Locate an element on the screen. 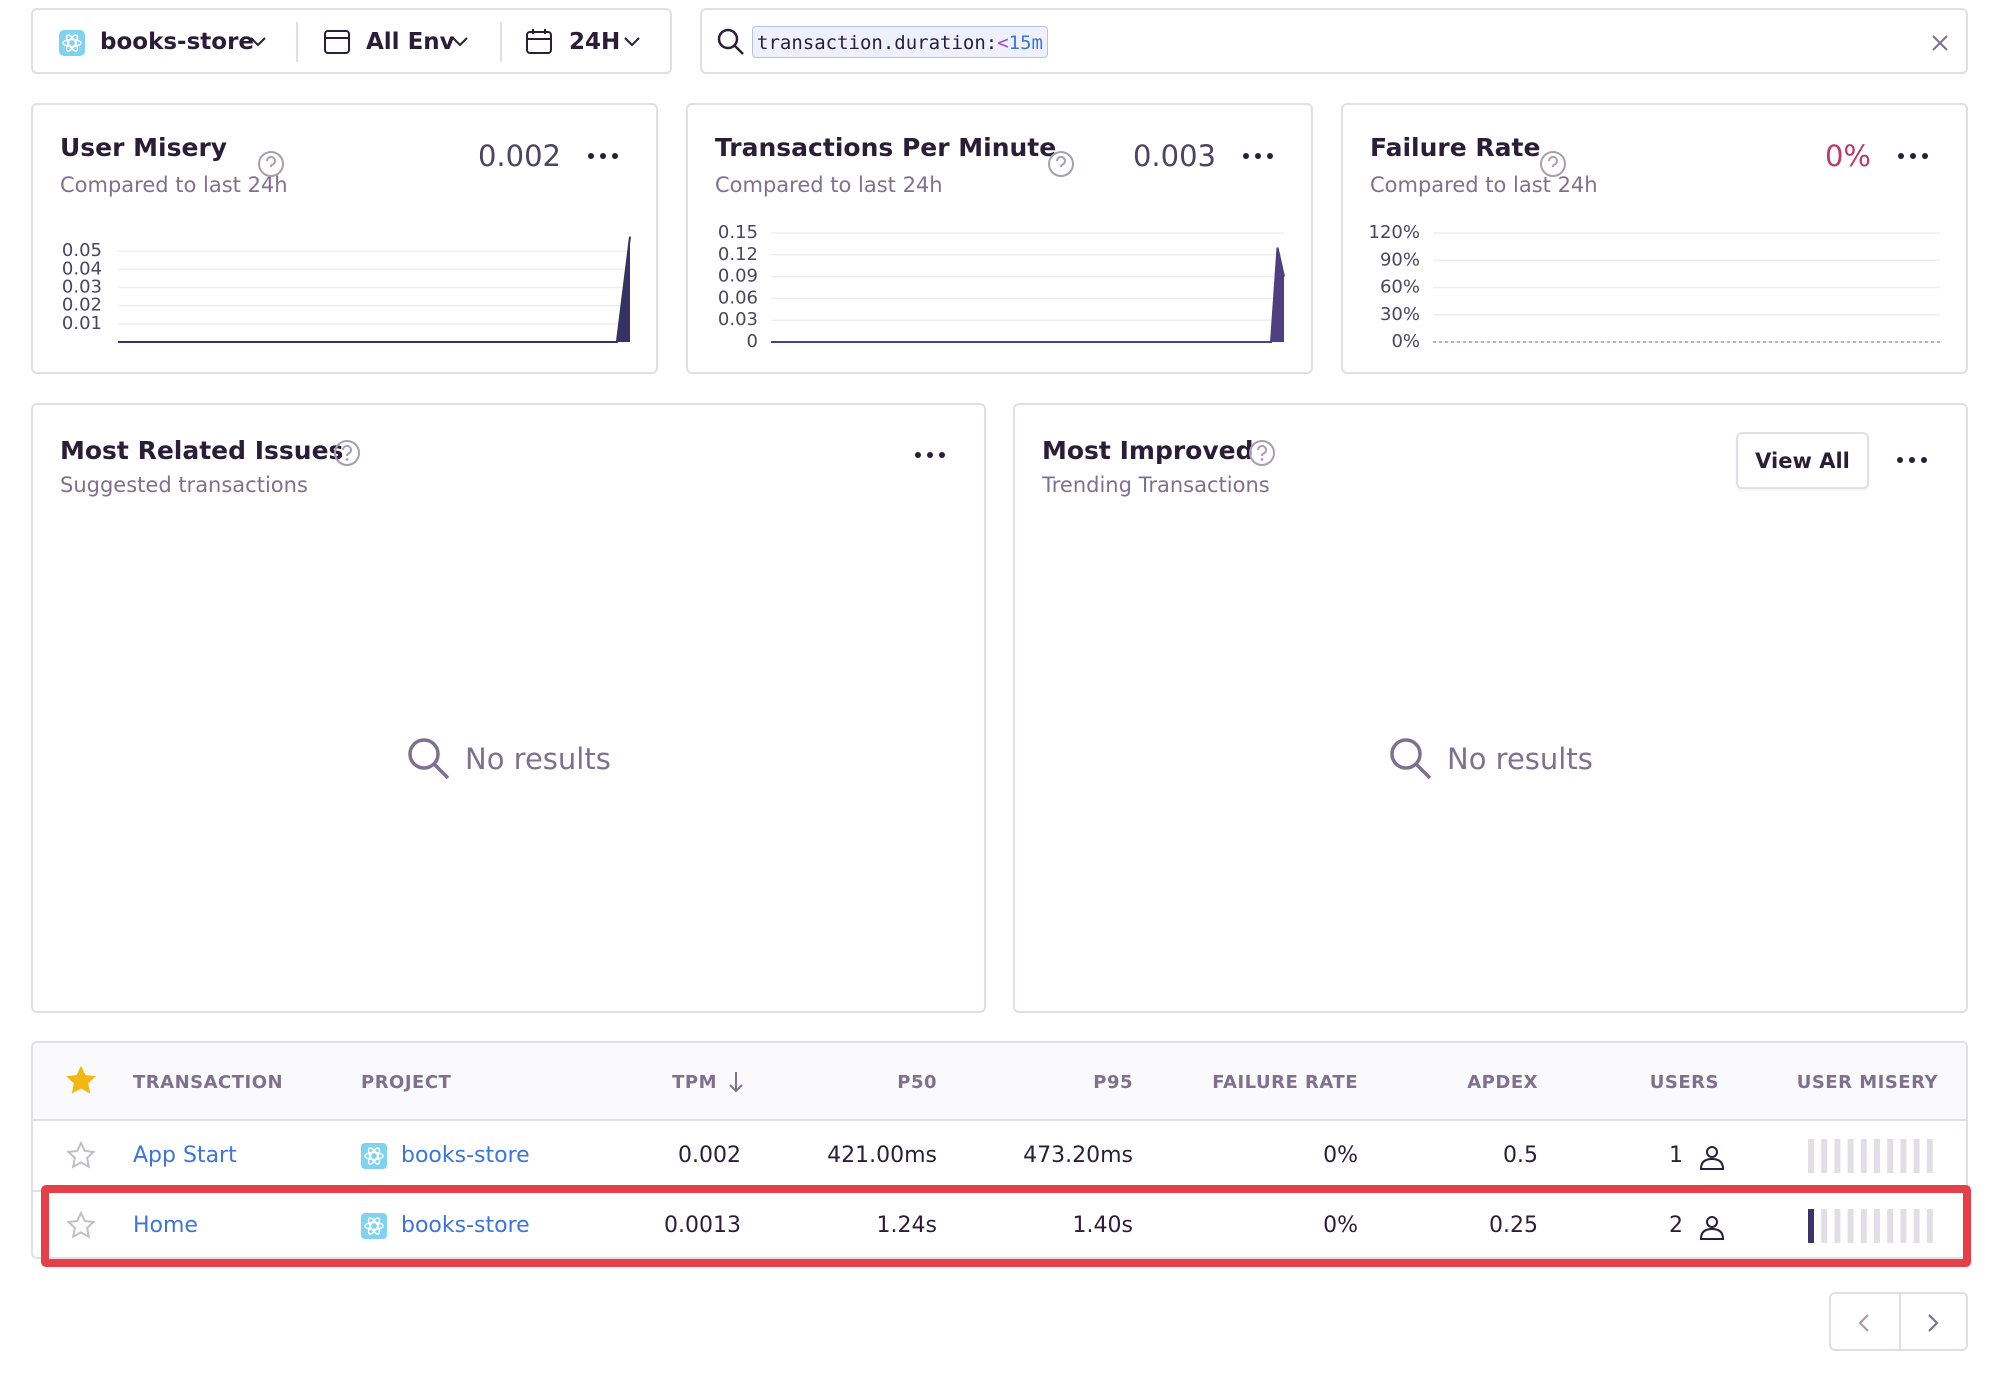  project-select: books-store is located at coordinates (177, 42).